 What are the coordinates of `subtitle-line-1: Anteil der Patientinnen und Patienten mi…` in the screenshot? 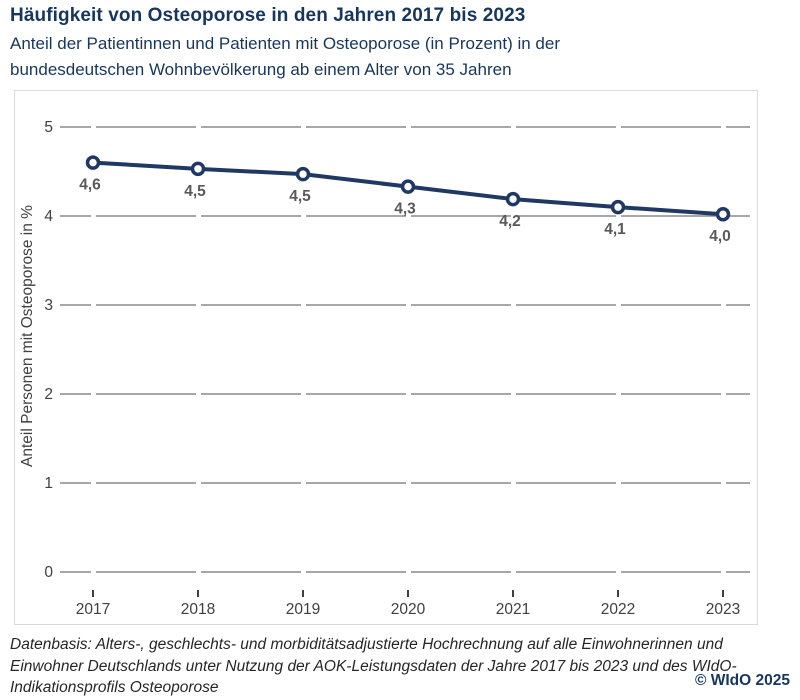 It's located at (285, 43).